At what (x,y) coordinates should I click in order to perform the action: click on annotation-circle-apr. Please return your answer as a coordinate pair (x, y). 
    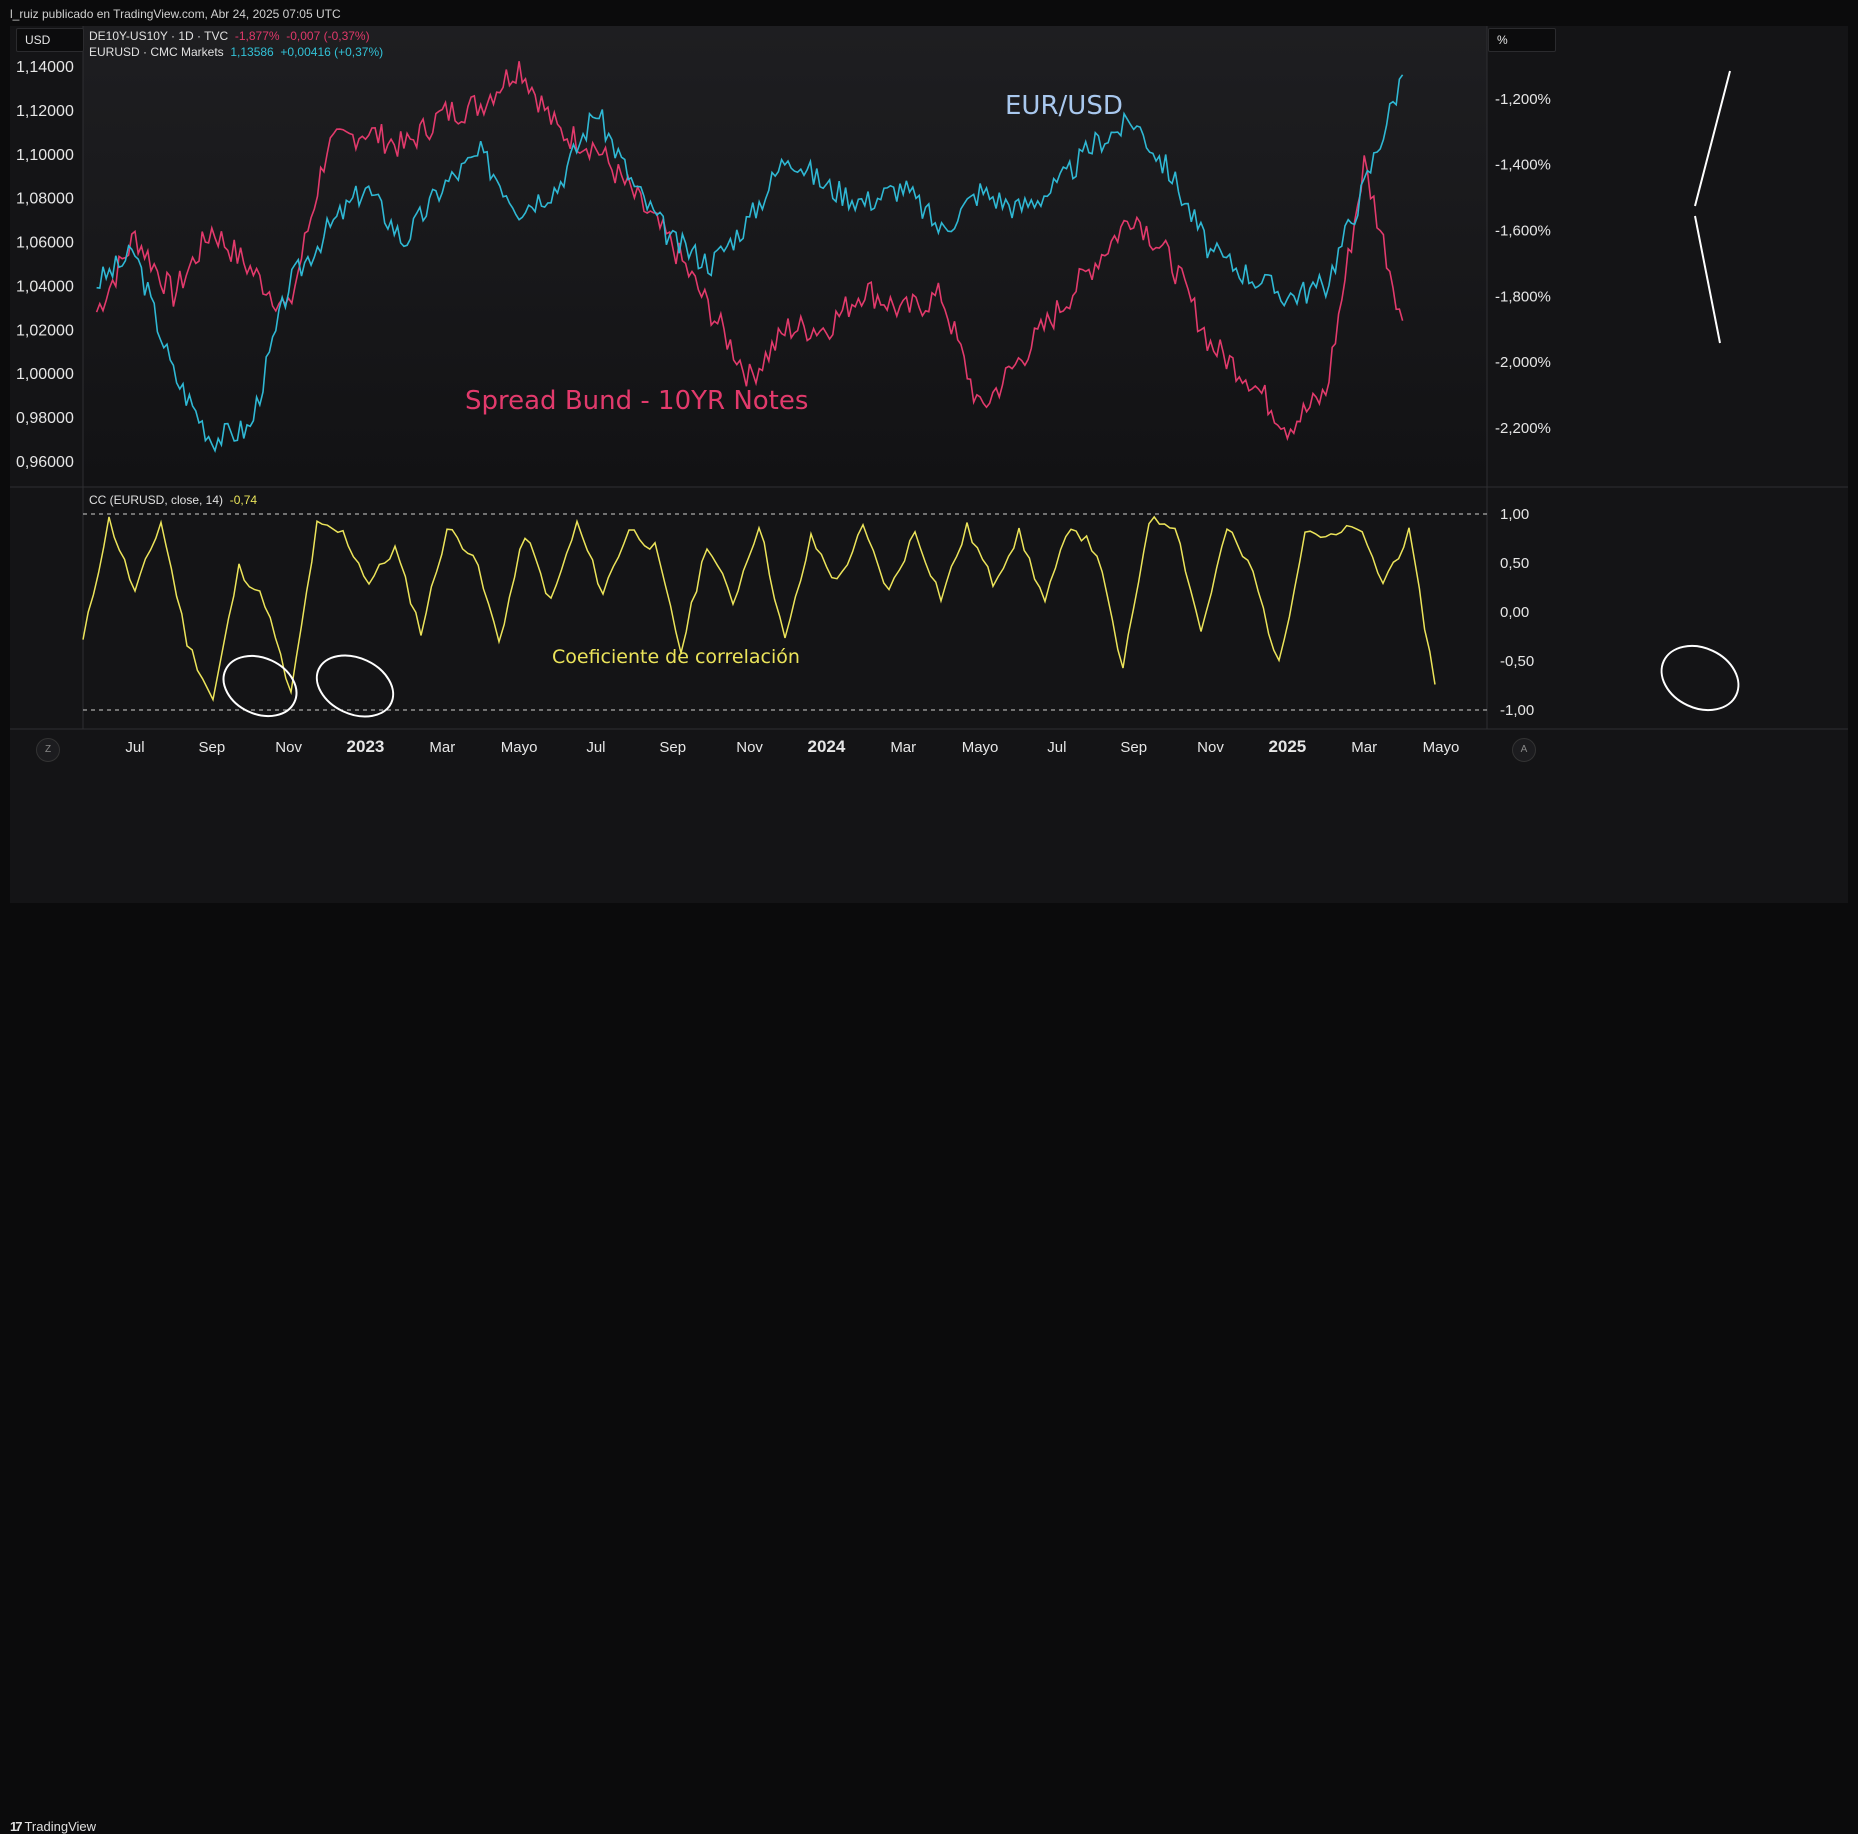
    Looking at the image, I should click on (1700, 678).